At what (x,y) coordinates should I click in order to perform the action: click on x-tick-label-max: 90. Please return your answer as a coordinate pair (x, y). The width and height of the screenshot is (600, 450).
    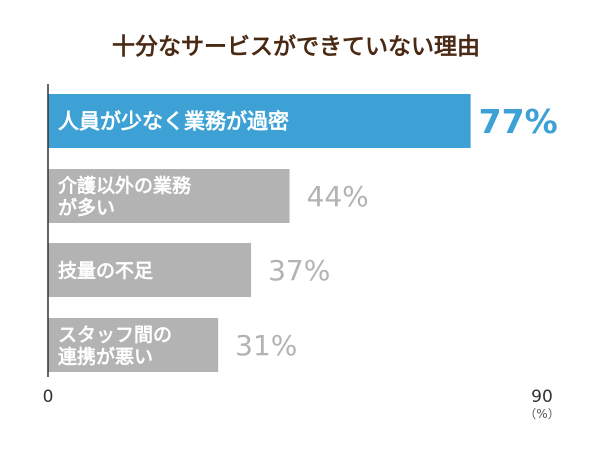
    Looking at the image, I should click on (542, 397).